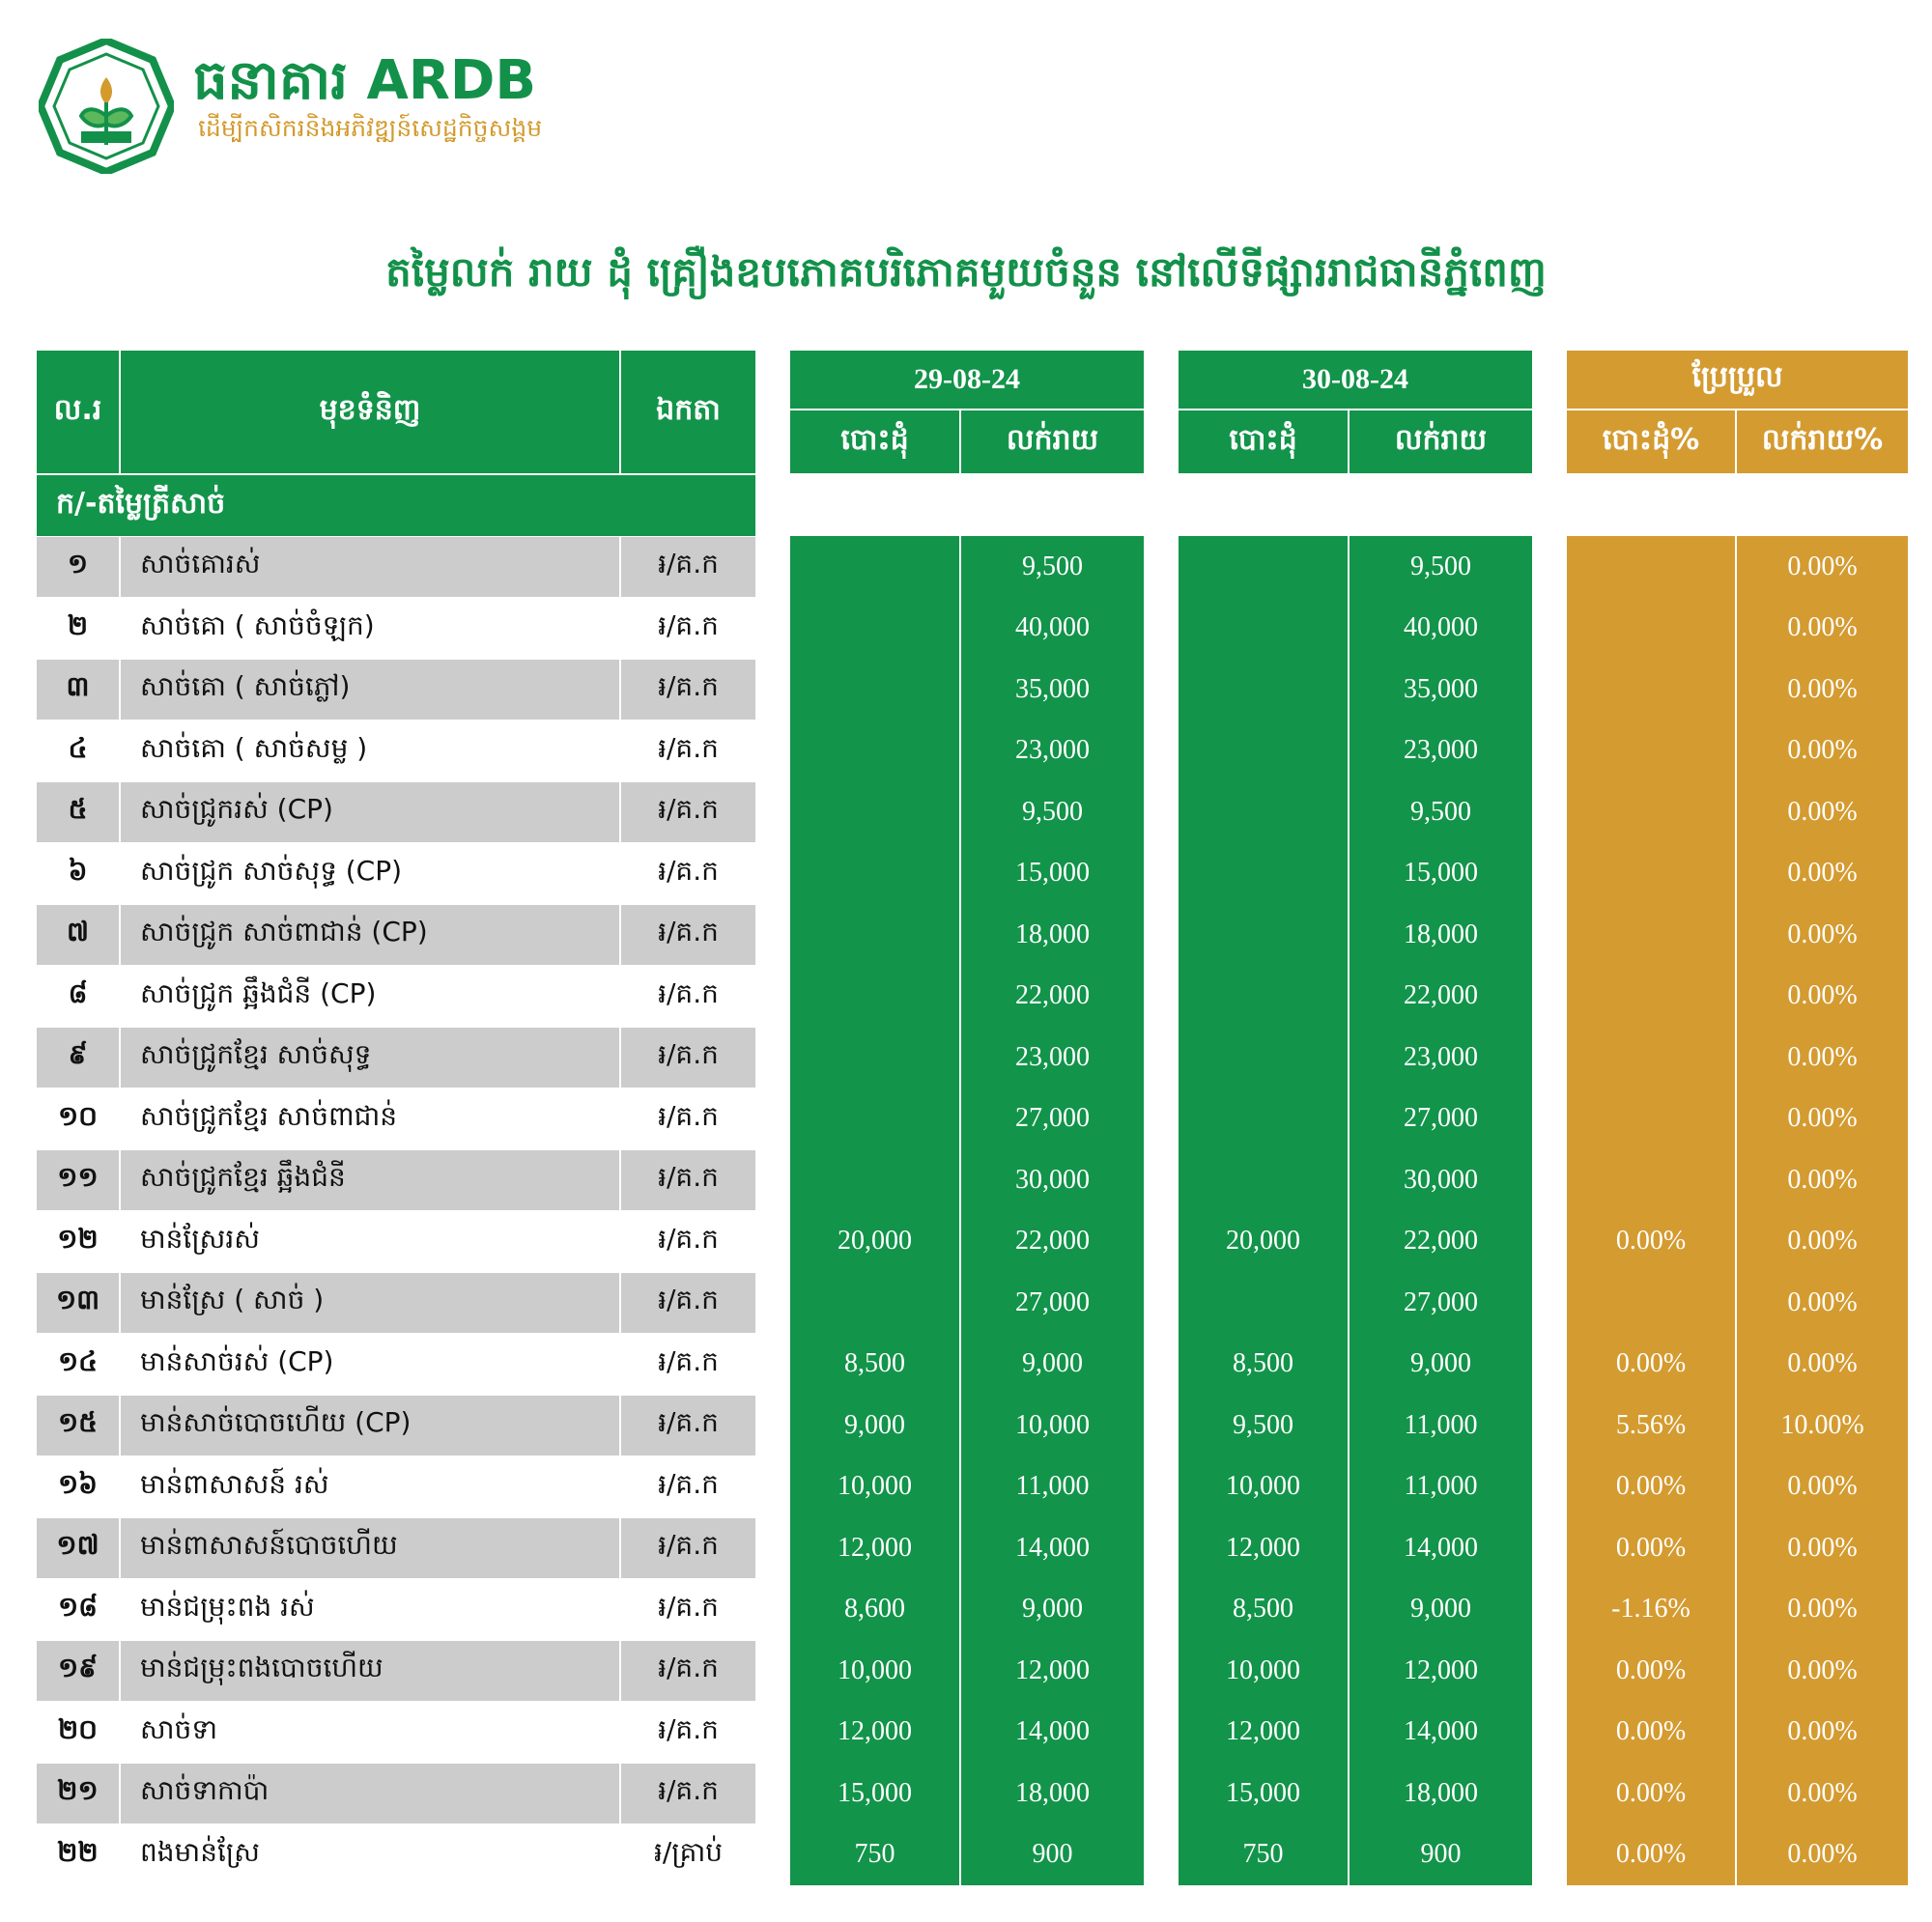 The image size is (1932, 1922). I want to click on table-cell-item: សាច់ជ្រូក សាច់សុទ្ធ (CP), so click(271, 870).